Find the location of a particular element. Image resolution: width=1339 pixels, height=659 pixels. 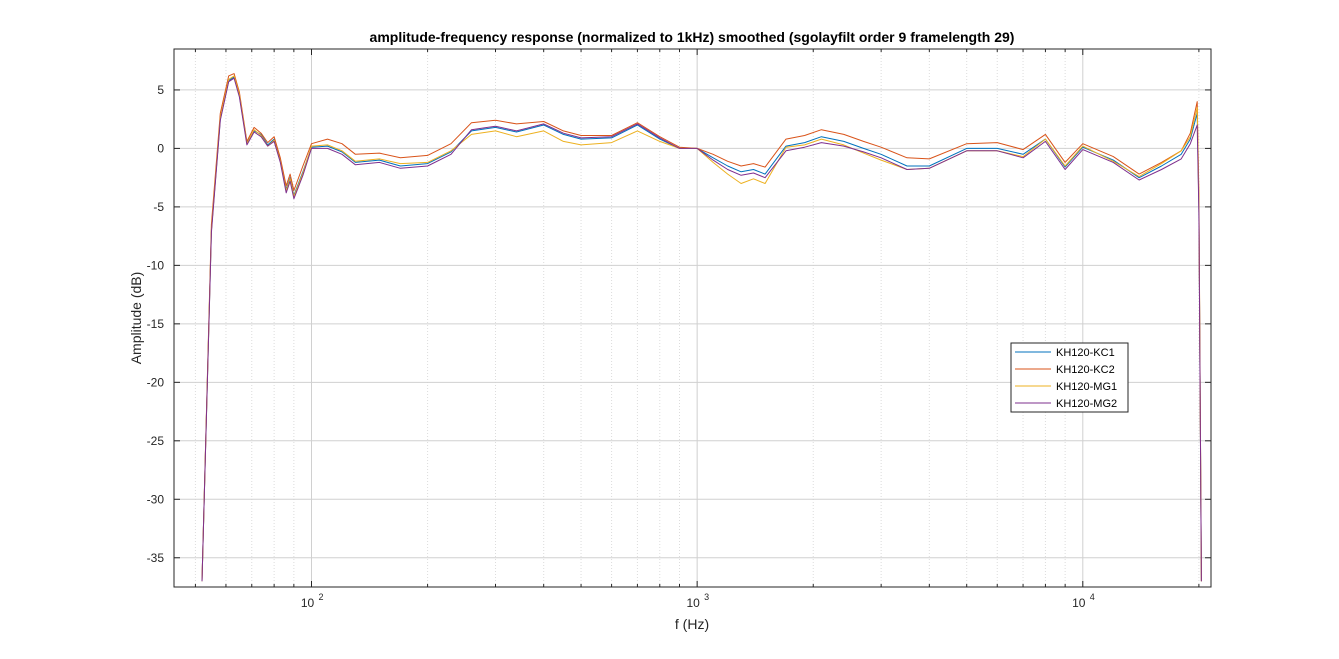

y-tick-label: -5 is located at coordinates (158, 207).